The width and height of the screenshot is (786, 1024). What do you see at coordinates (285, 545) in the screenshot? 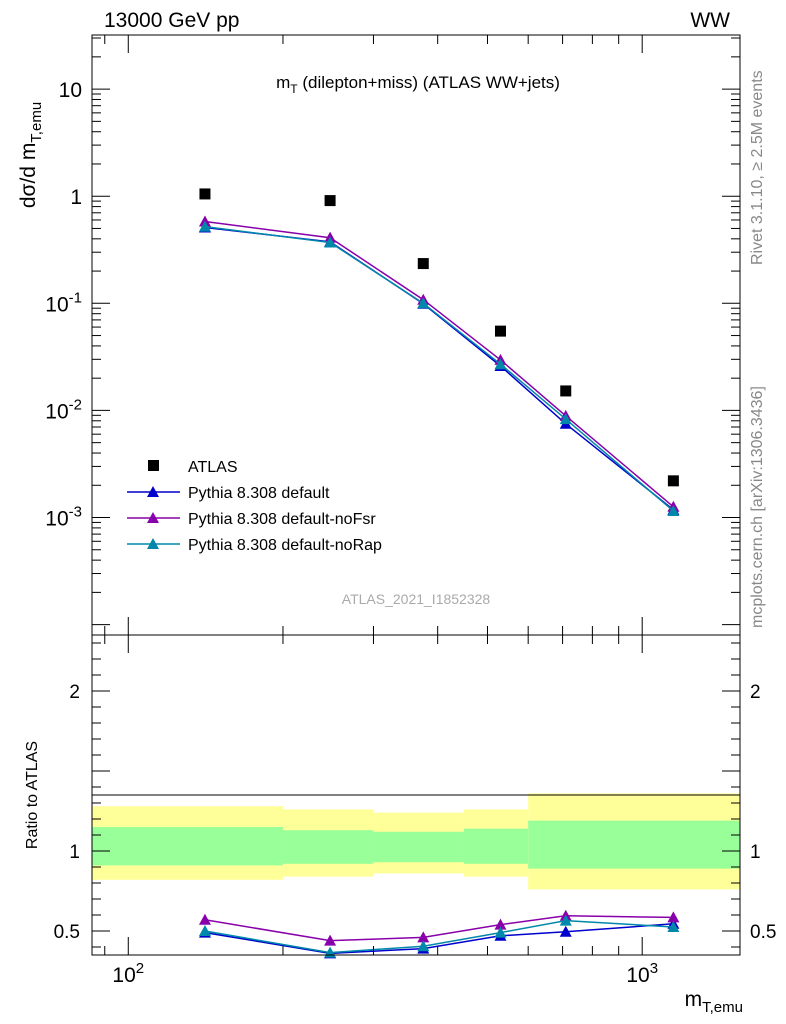
I see `legend-label: Pythia 8.308 default-noRap` at bounding box center [285, 545].